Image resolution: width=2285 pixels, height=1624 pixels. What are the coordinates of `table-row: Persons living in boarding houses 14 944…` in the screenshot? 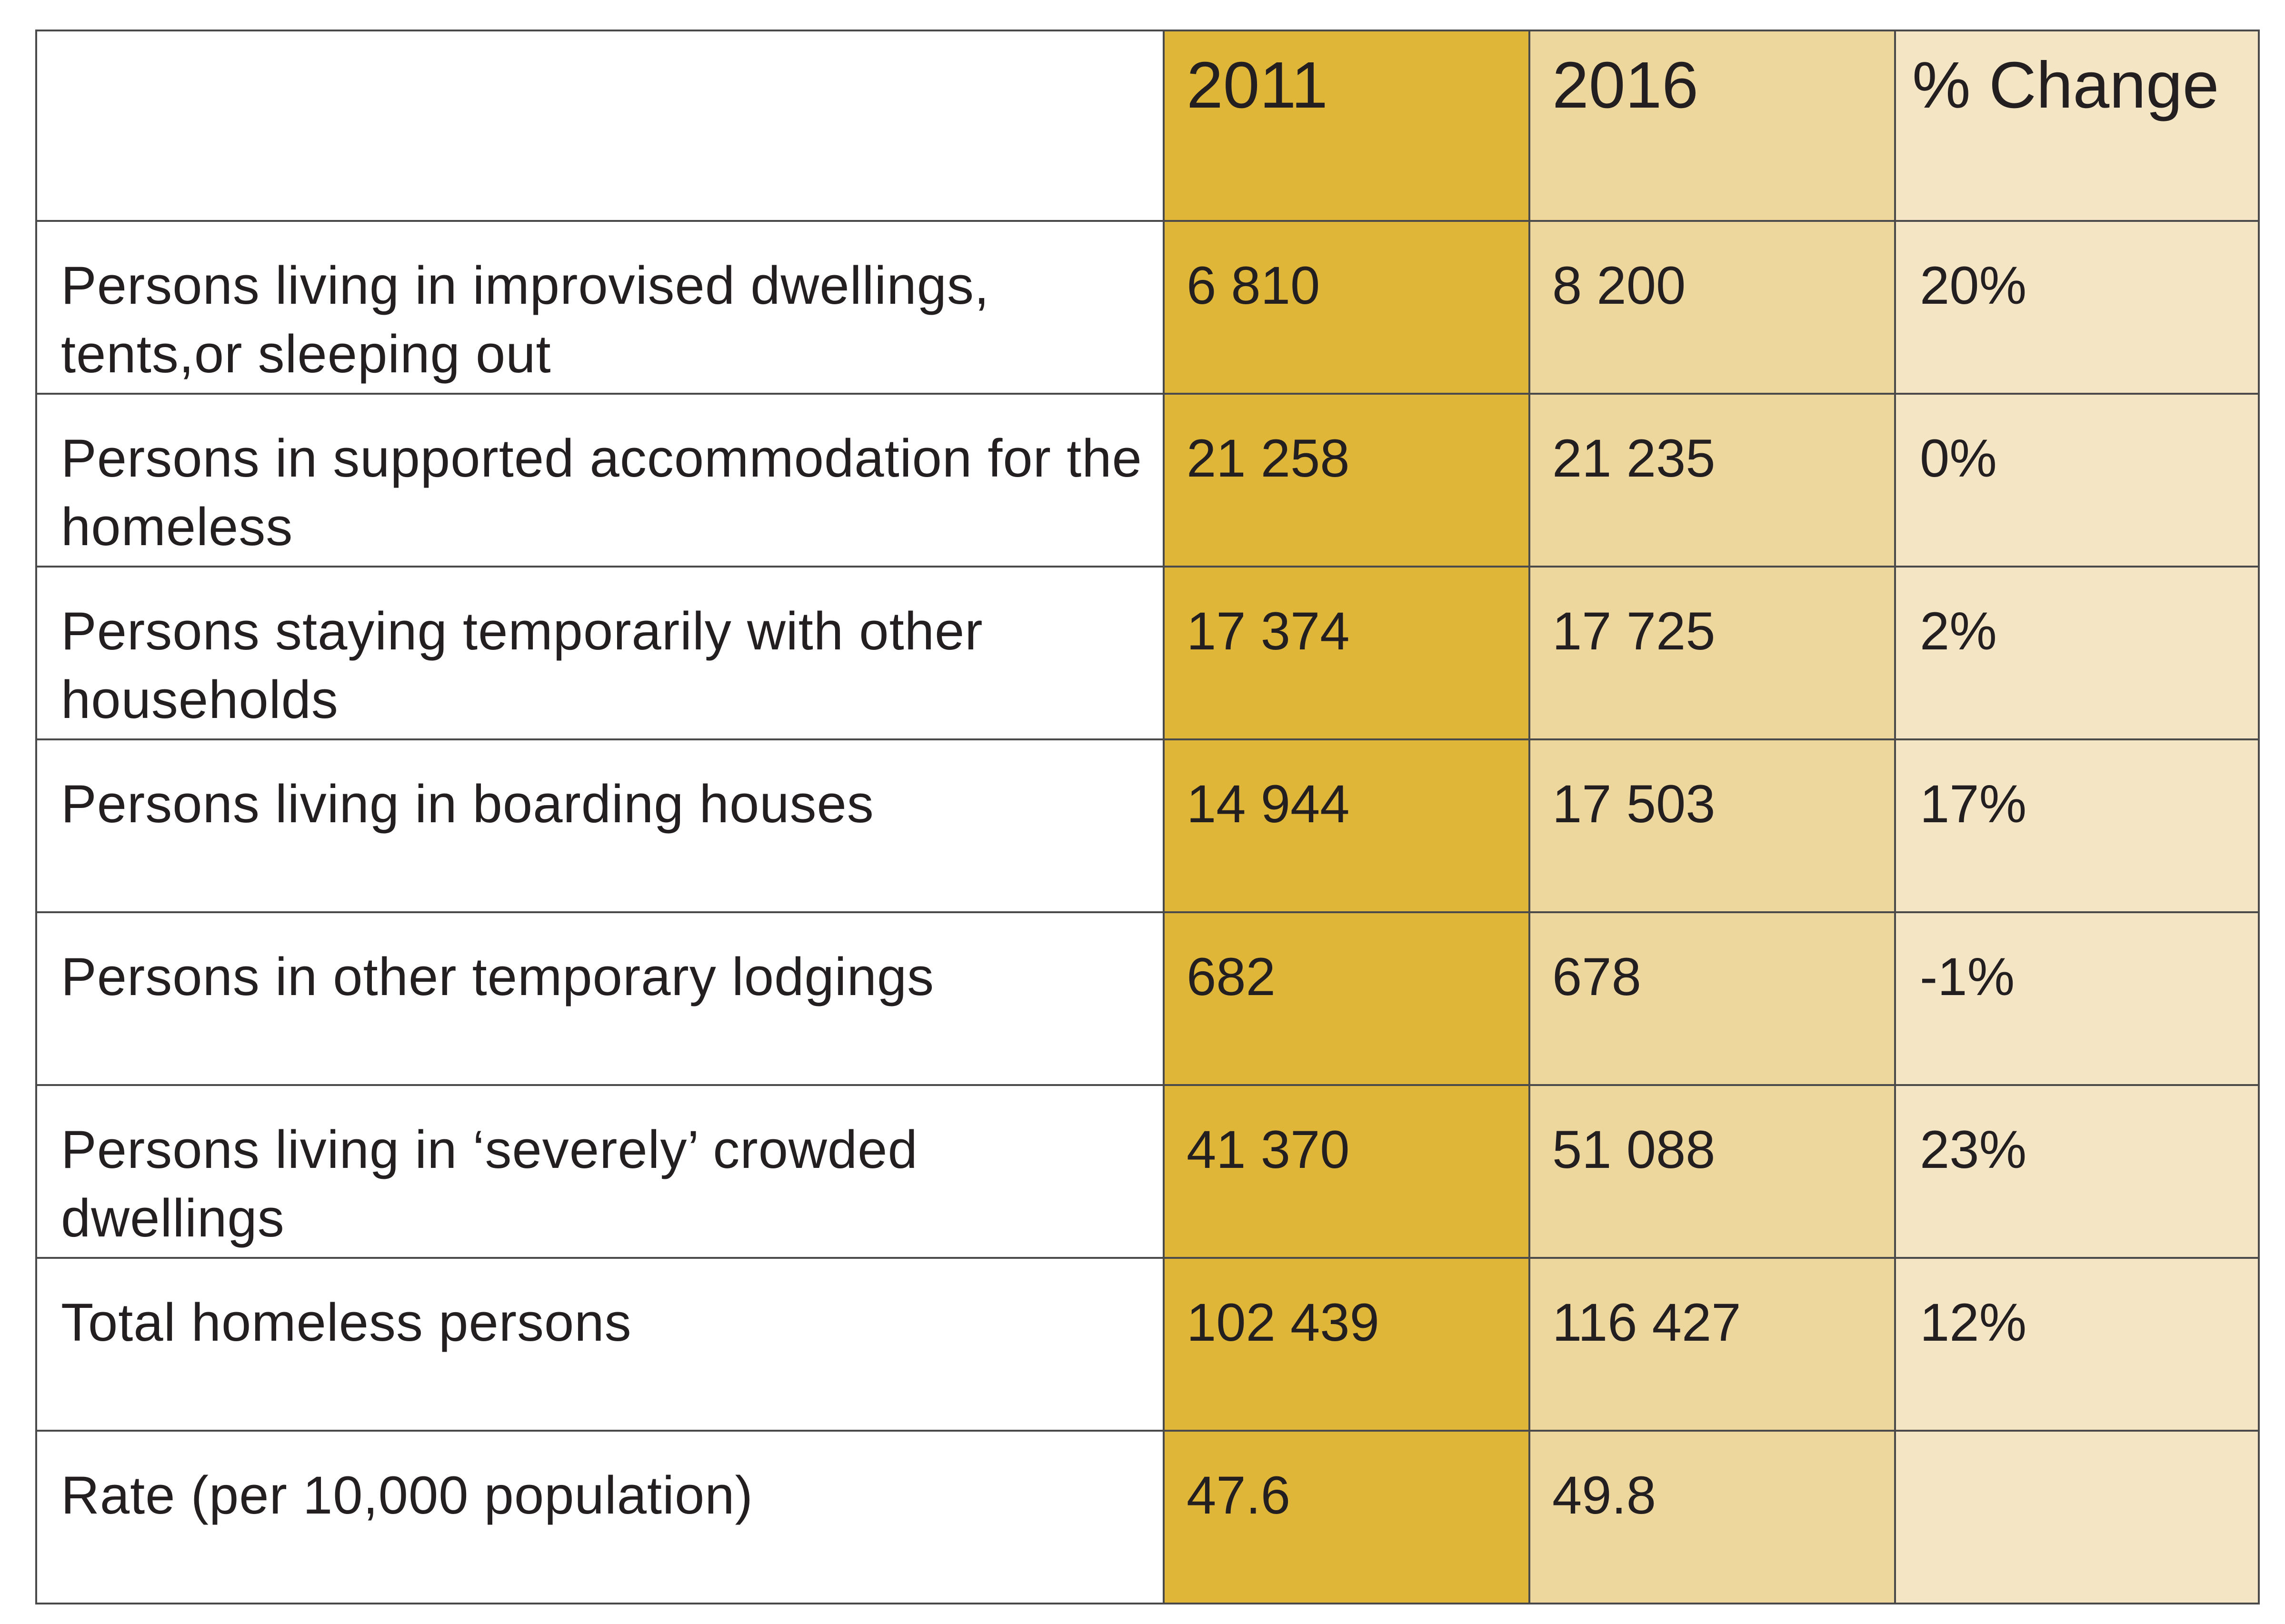 It's located at (1147, 825).